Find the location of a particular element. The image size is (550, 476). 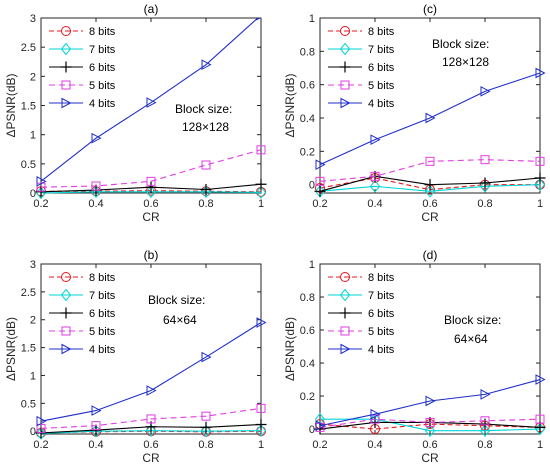

y-tick-label: 0 is located at coordinates (312, 430).